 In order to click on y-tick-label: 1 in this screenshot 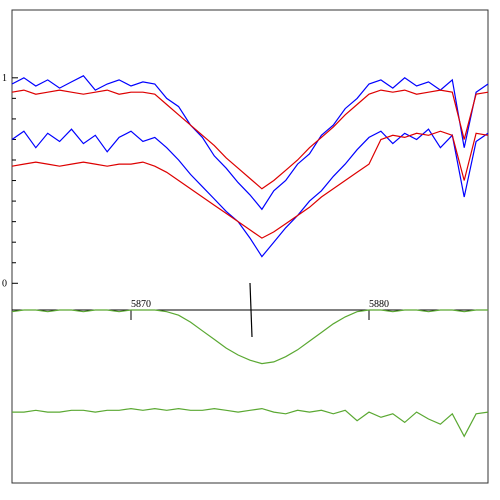, I will do `click(4, 78)`.